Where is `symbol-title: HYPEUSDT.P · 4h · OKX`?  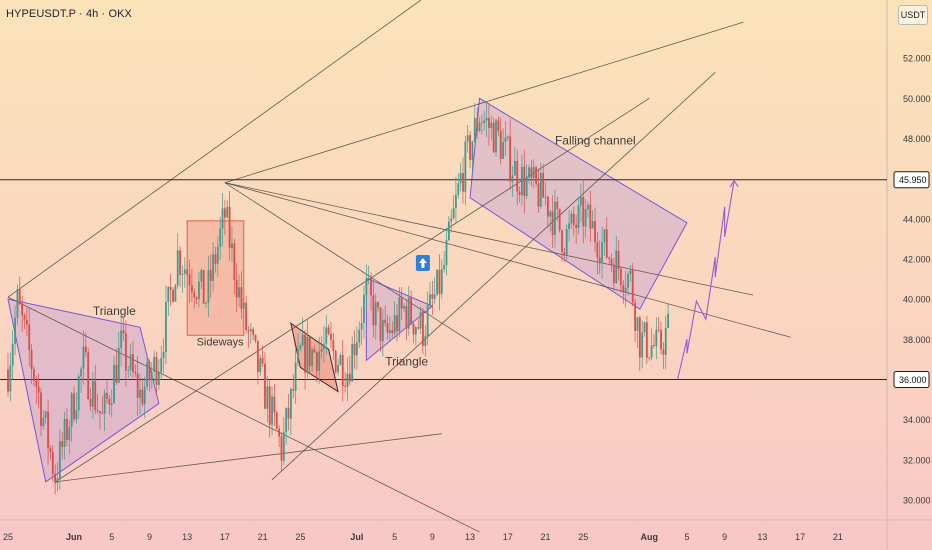
symbol-title: HYPEUSDT.P · 4h · OKX is located at coordinates (69, 14).